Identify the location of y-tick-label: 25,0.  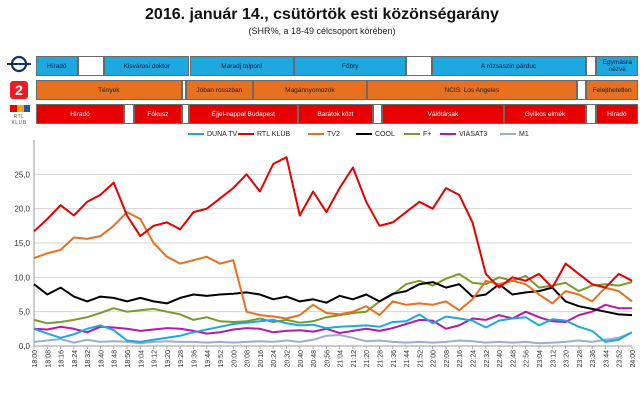
(22, 174).